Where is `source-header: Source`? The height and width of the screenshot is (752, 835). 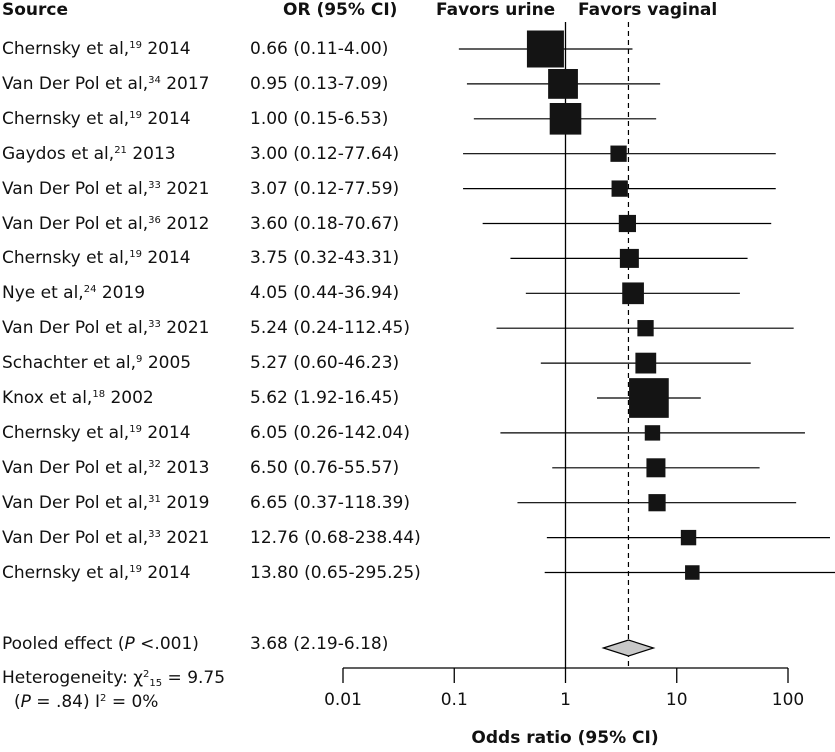
source-header: Source is located at coordinates (35, 10).